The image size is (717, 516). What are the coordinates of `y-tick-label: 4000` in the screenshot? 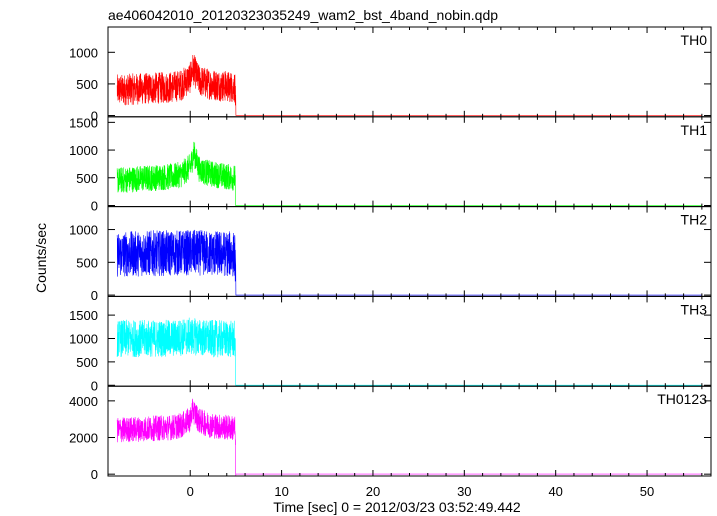 It's located at (83, 401).